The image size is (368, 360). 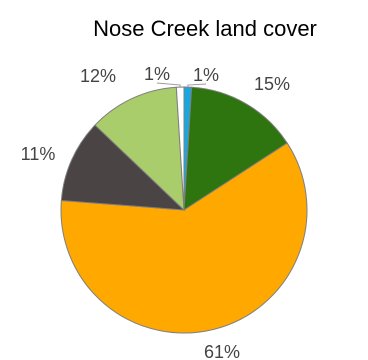 I want to click on slice-label: 12%, so click(x=98, y=76).